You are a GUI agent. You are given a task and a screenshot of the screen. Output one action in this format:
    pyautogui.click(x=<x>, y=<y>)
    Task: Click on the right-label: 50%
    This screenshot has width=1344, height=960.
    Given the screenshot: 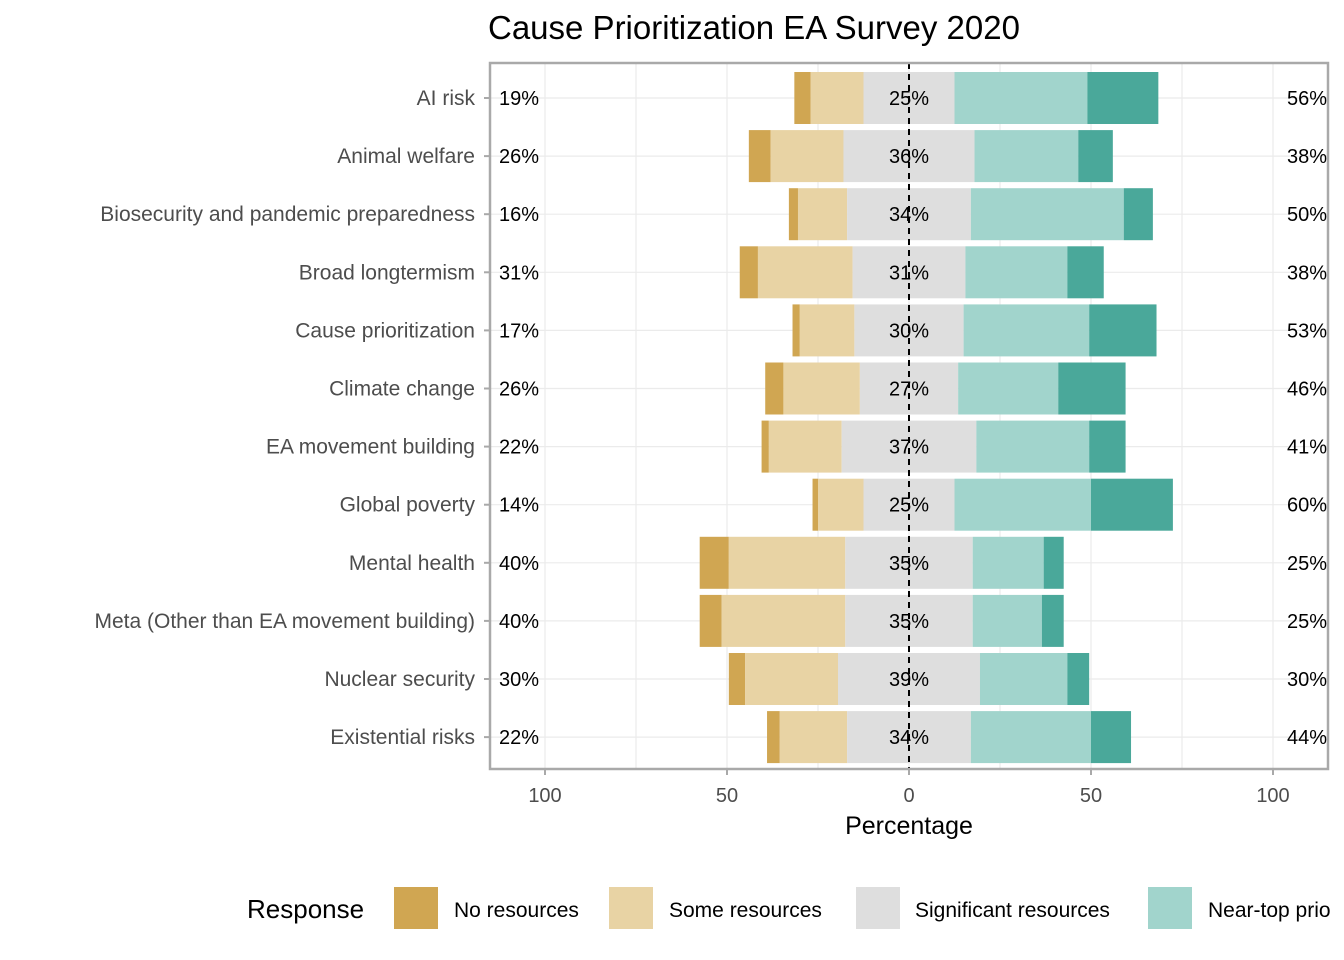 What is the action you would take?
    pyautogui.click(x=1307, y=215)
    